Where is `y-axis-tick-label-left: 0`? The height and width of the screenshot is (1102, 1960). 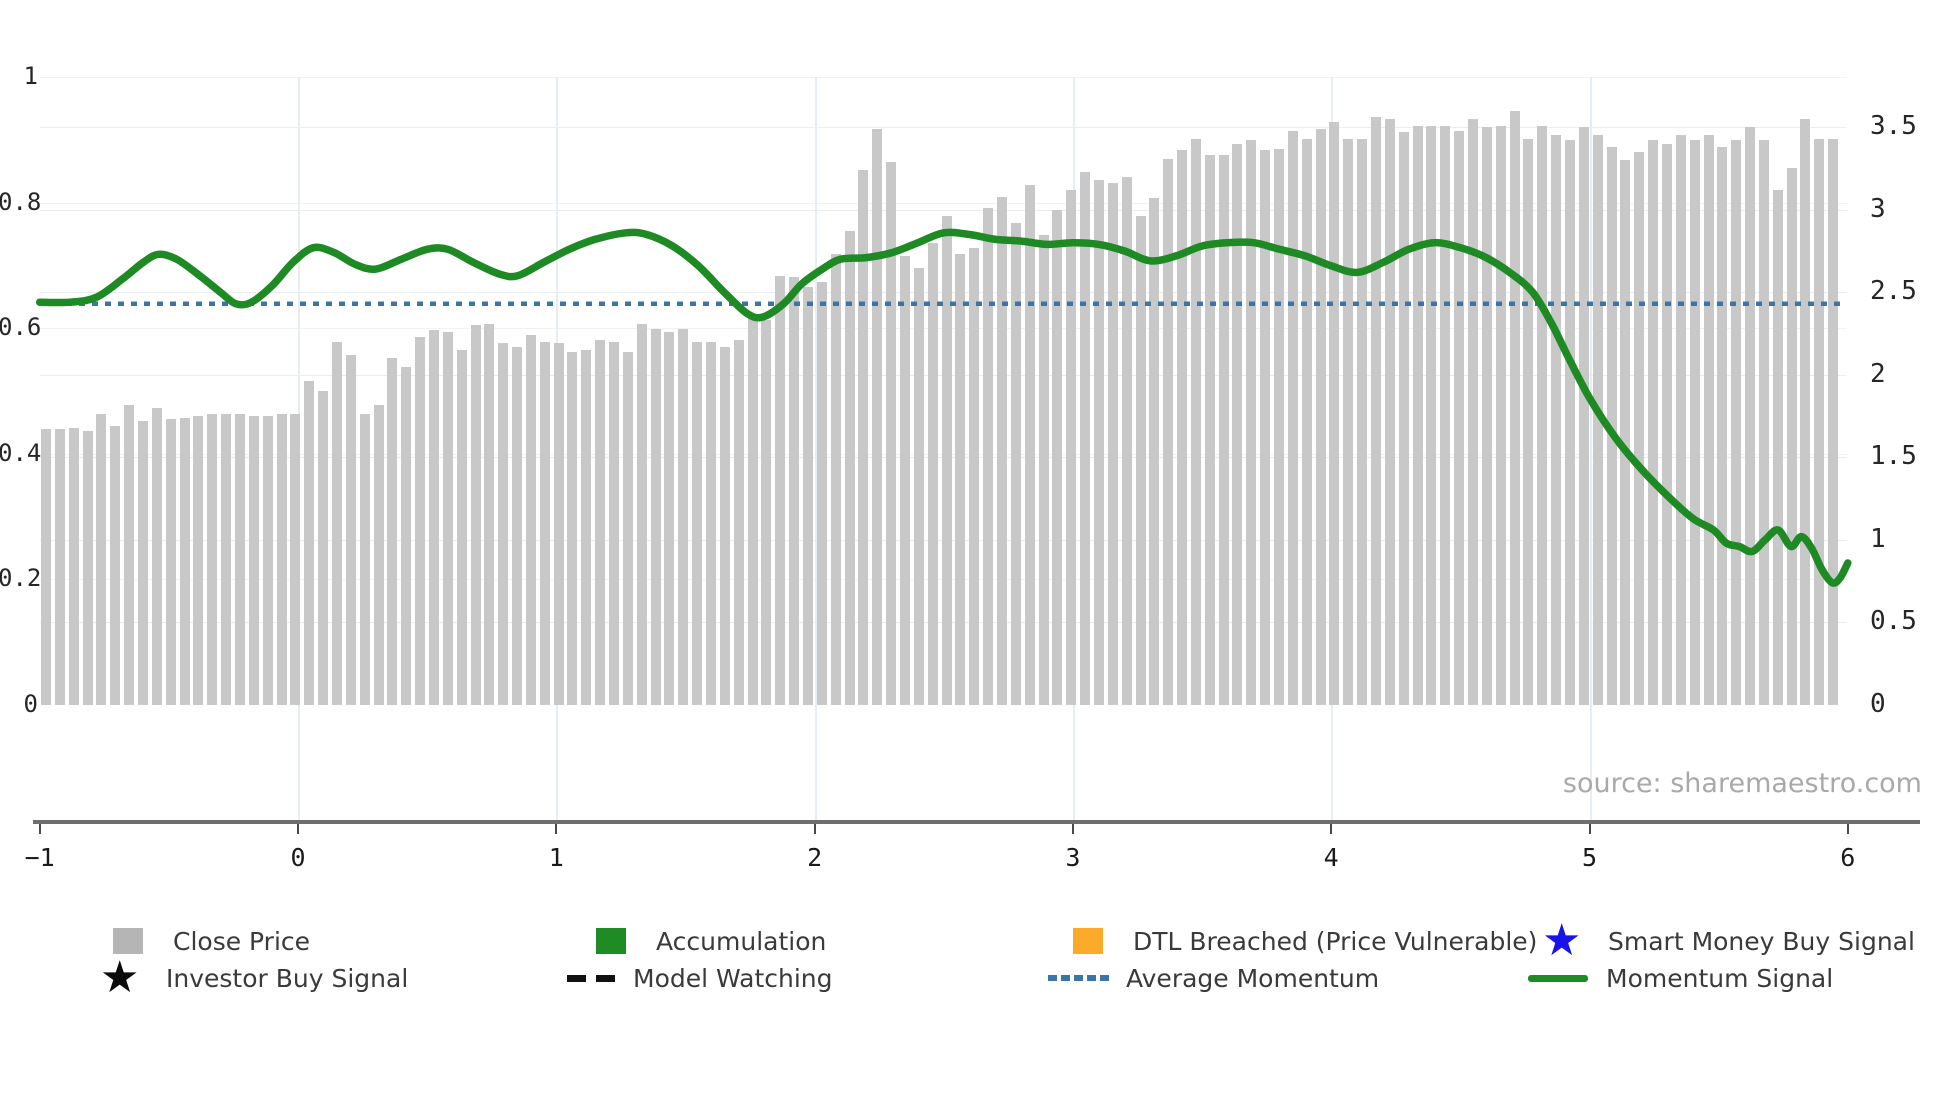
y-axis-tick-label-left: 0 is located at coordinates (30, 704).